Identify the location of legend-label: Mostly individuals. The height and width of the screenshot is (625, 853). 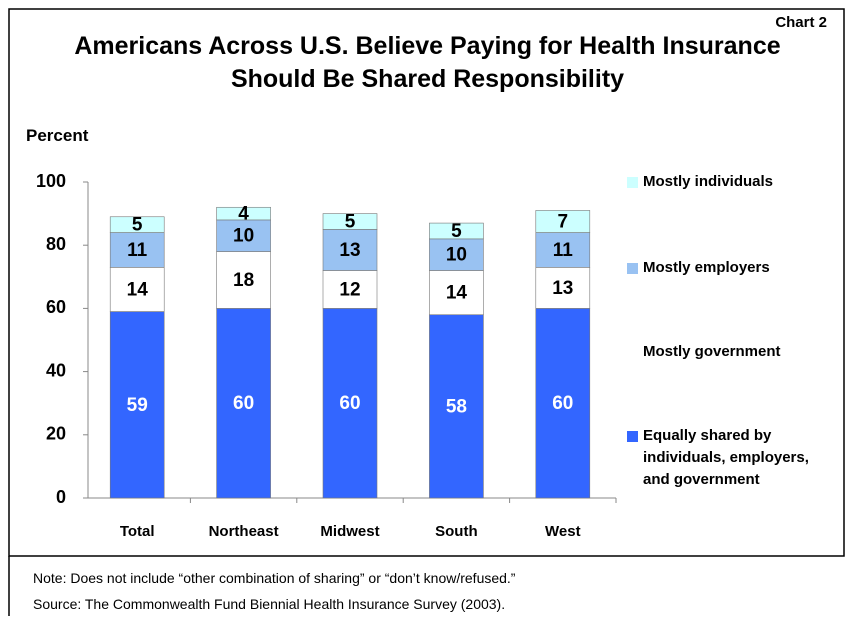
(708, 181).